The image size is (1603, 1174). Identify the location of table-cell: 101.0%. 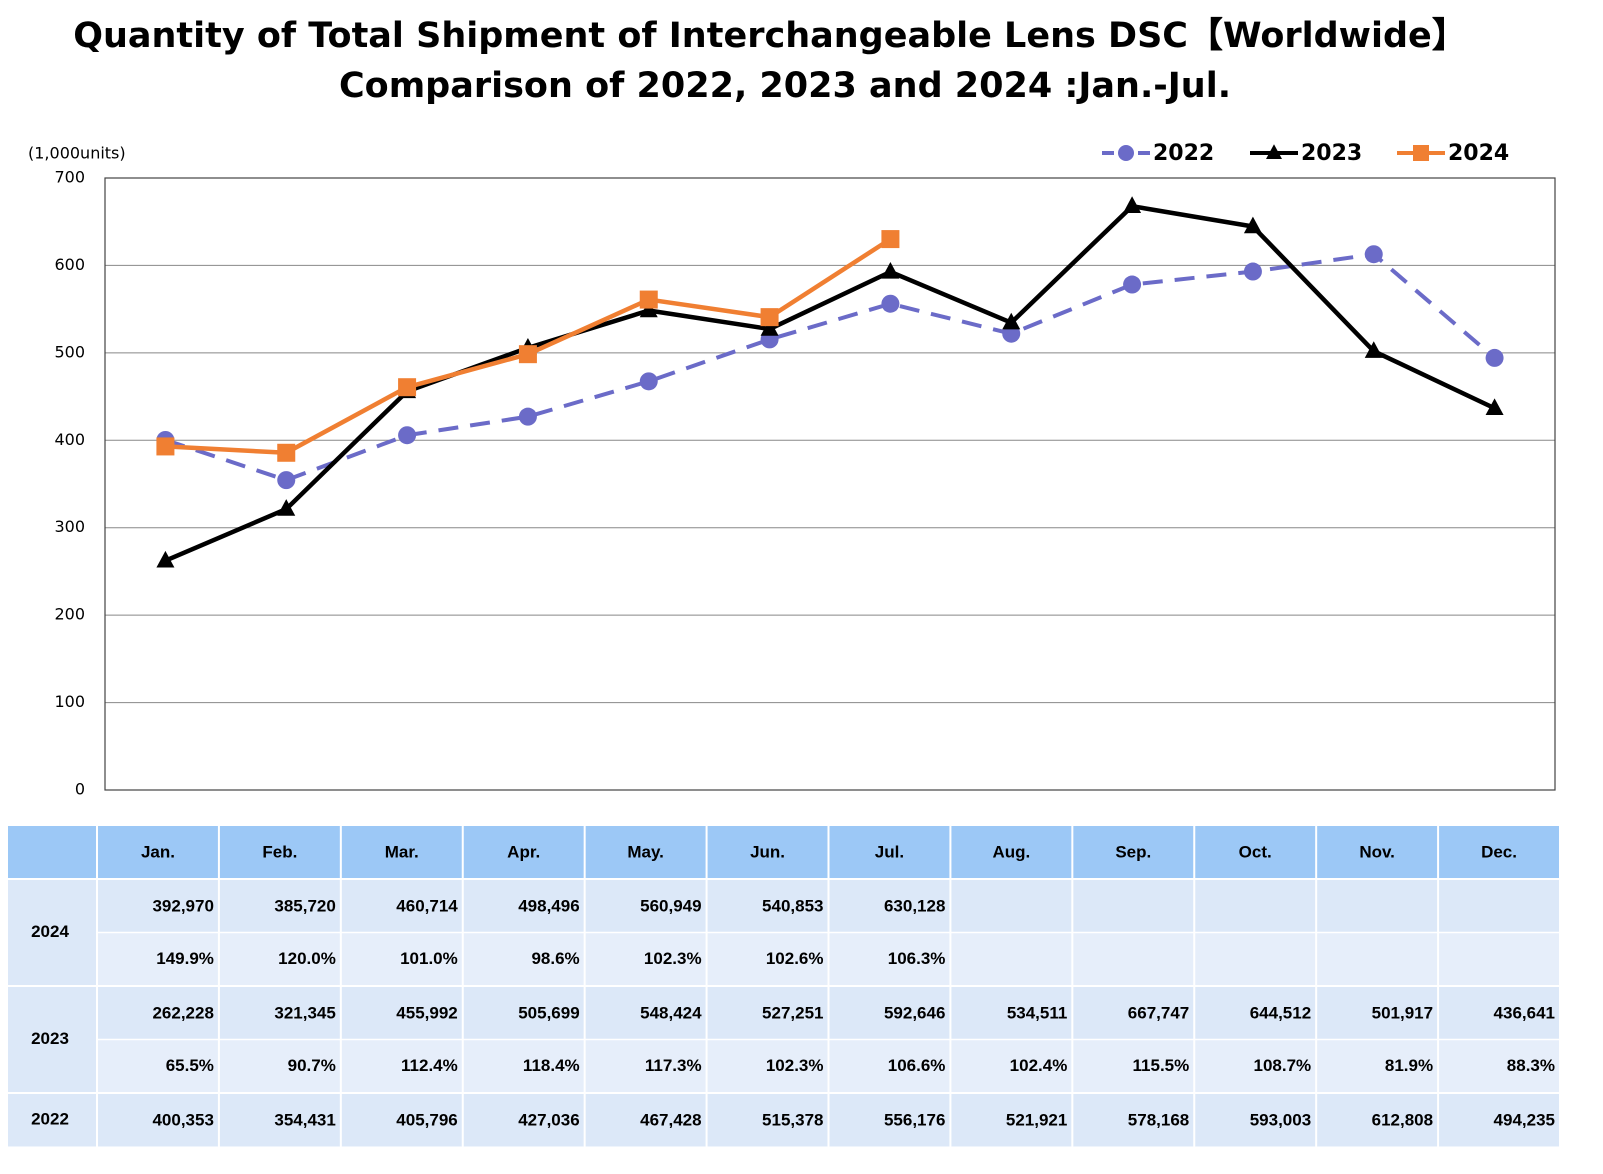
(429, 958).